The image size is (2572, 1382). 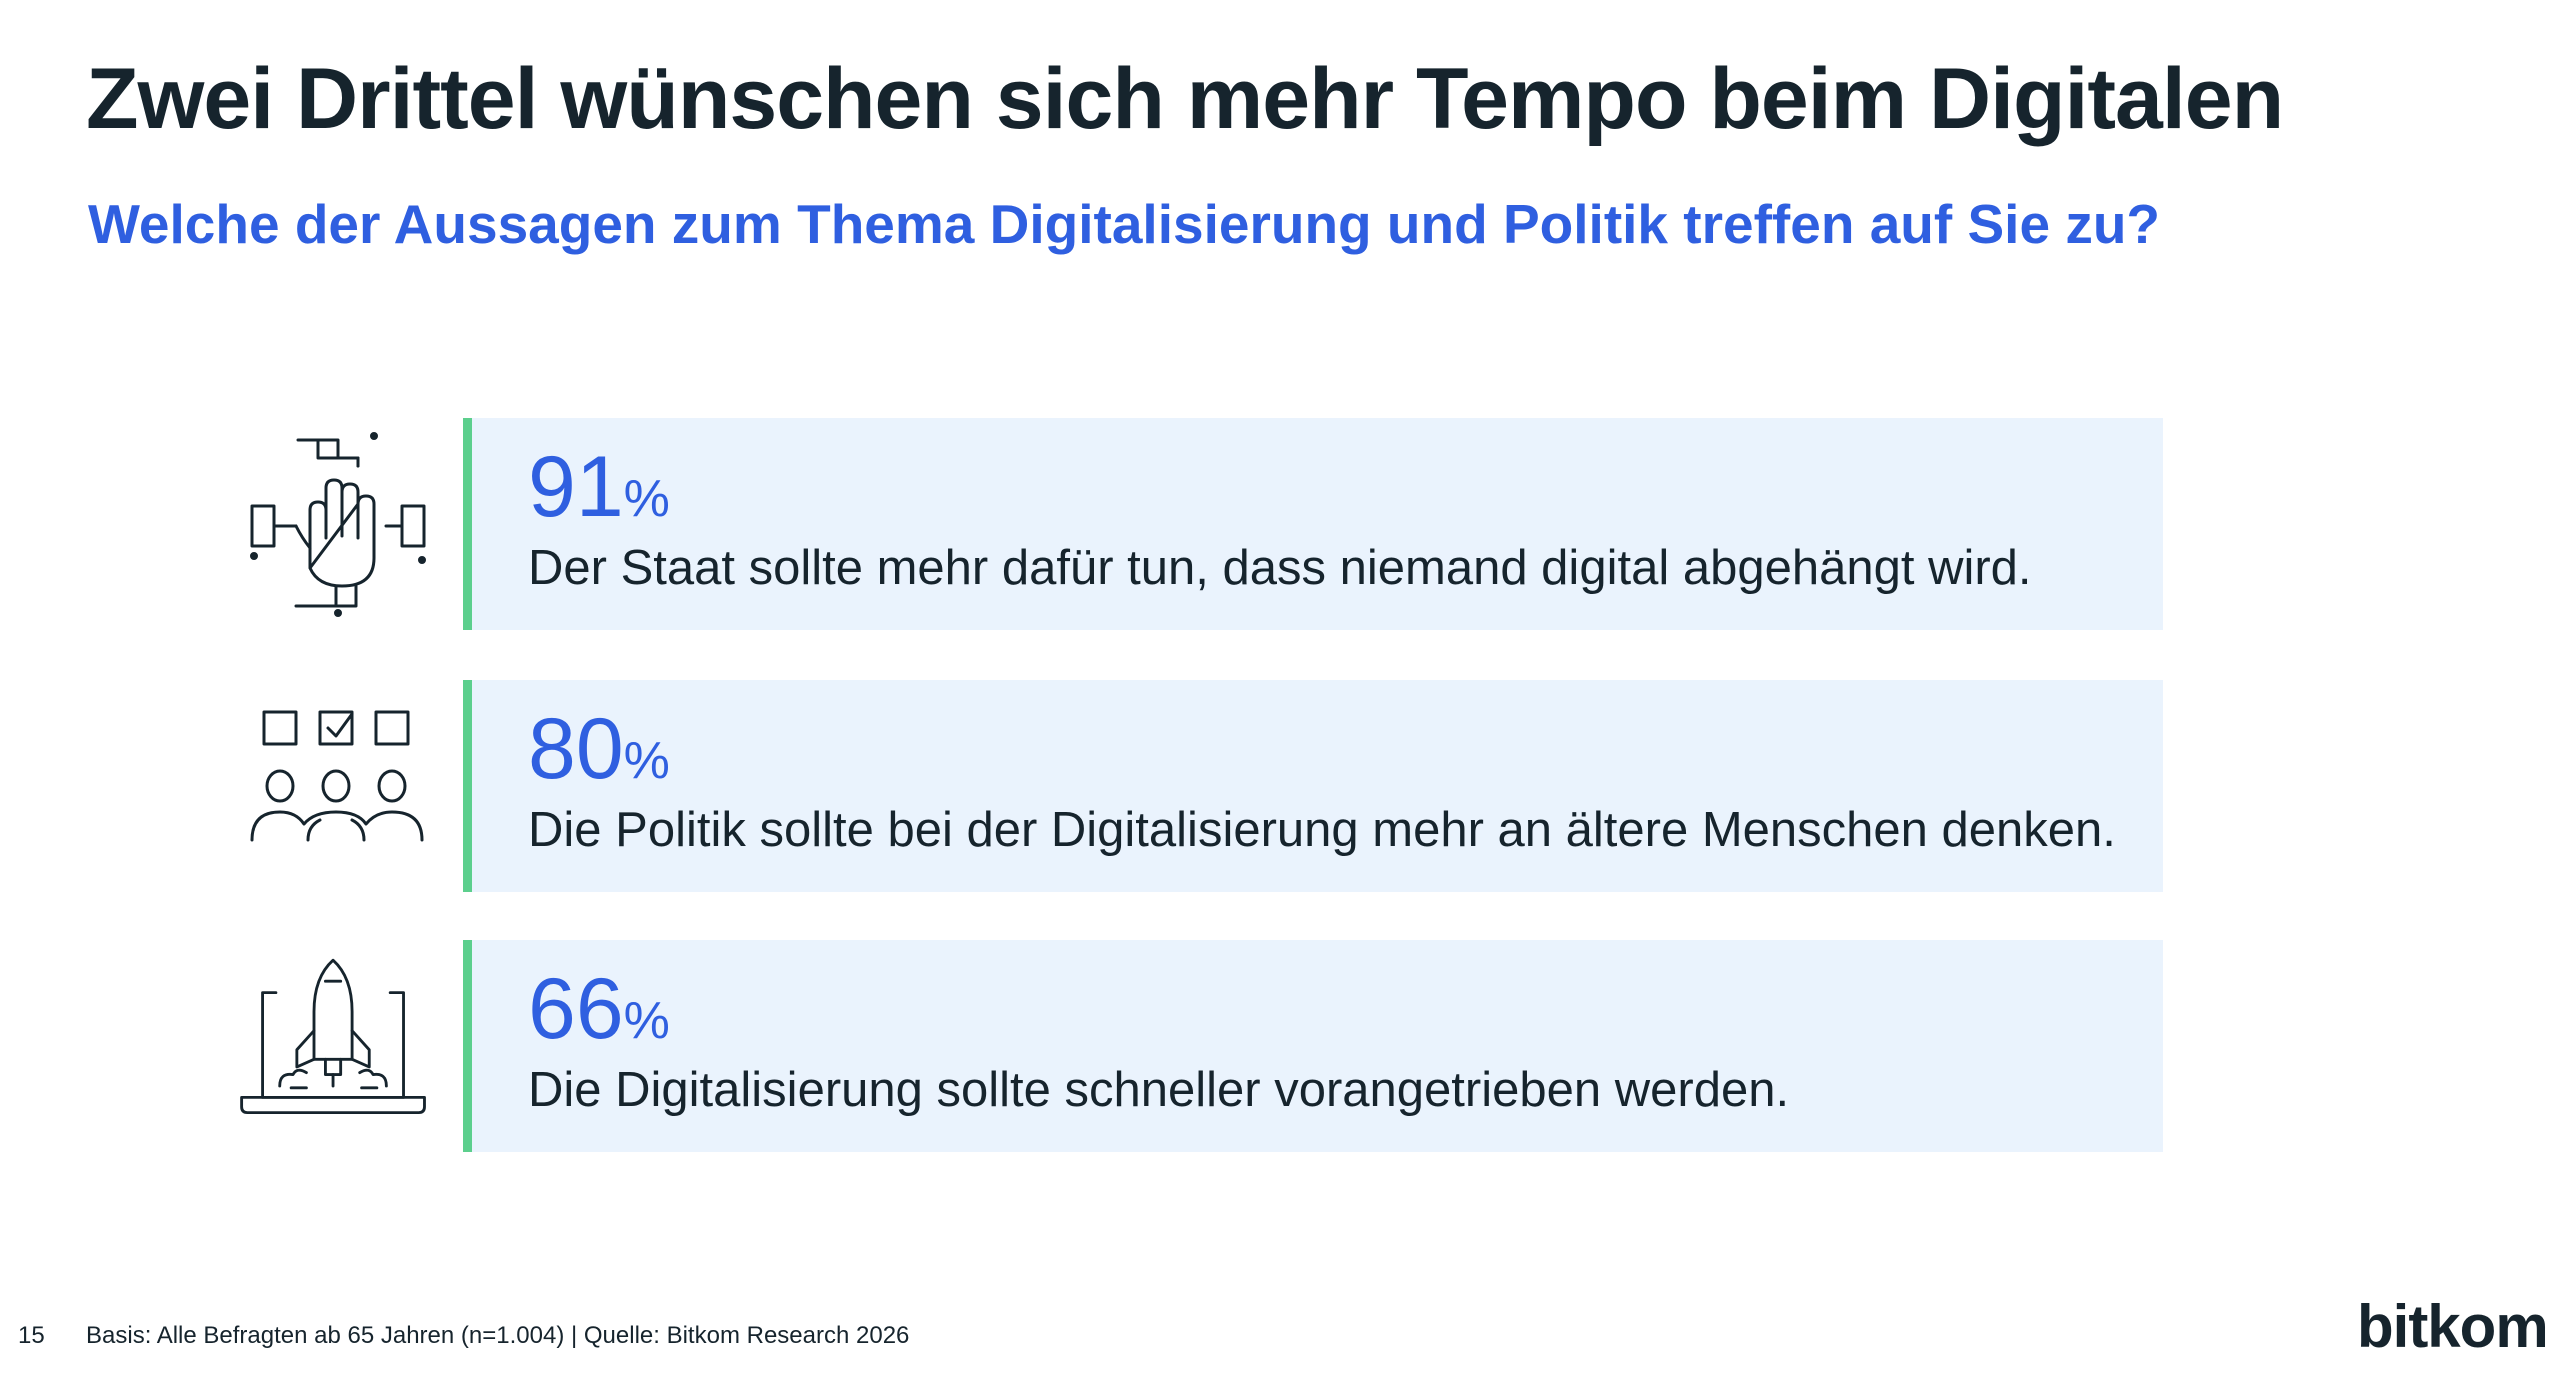 I want to click on stat-unit-3: %, so click(x=646, y=1021).